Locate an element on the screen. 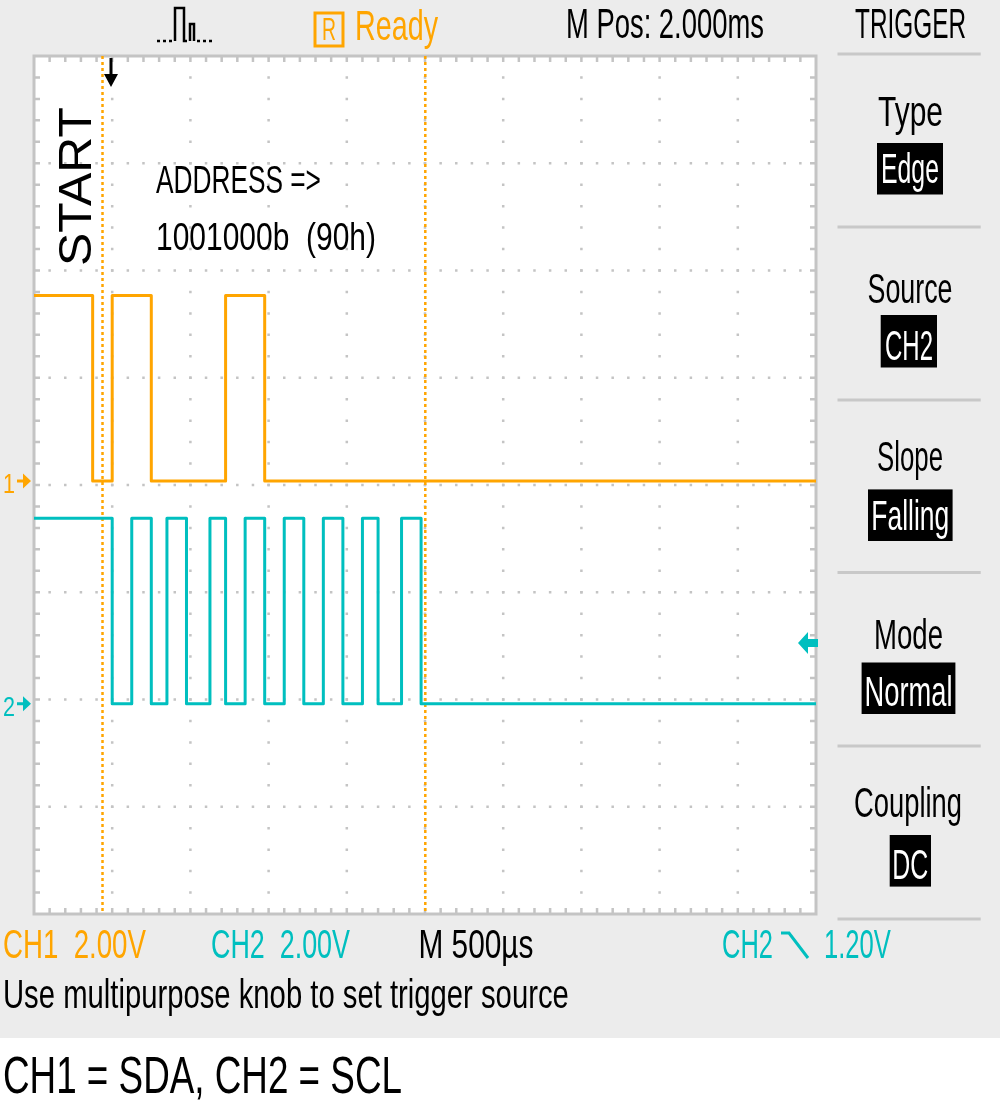 Image resolution: width=1000 pixels, height=1110 pixels. text: Source is located at coordinates (910, 288).